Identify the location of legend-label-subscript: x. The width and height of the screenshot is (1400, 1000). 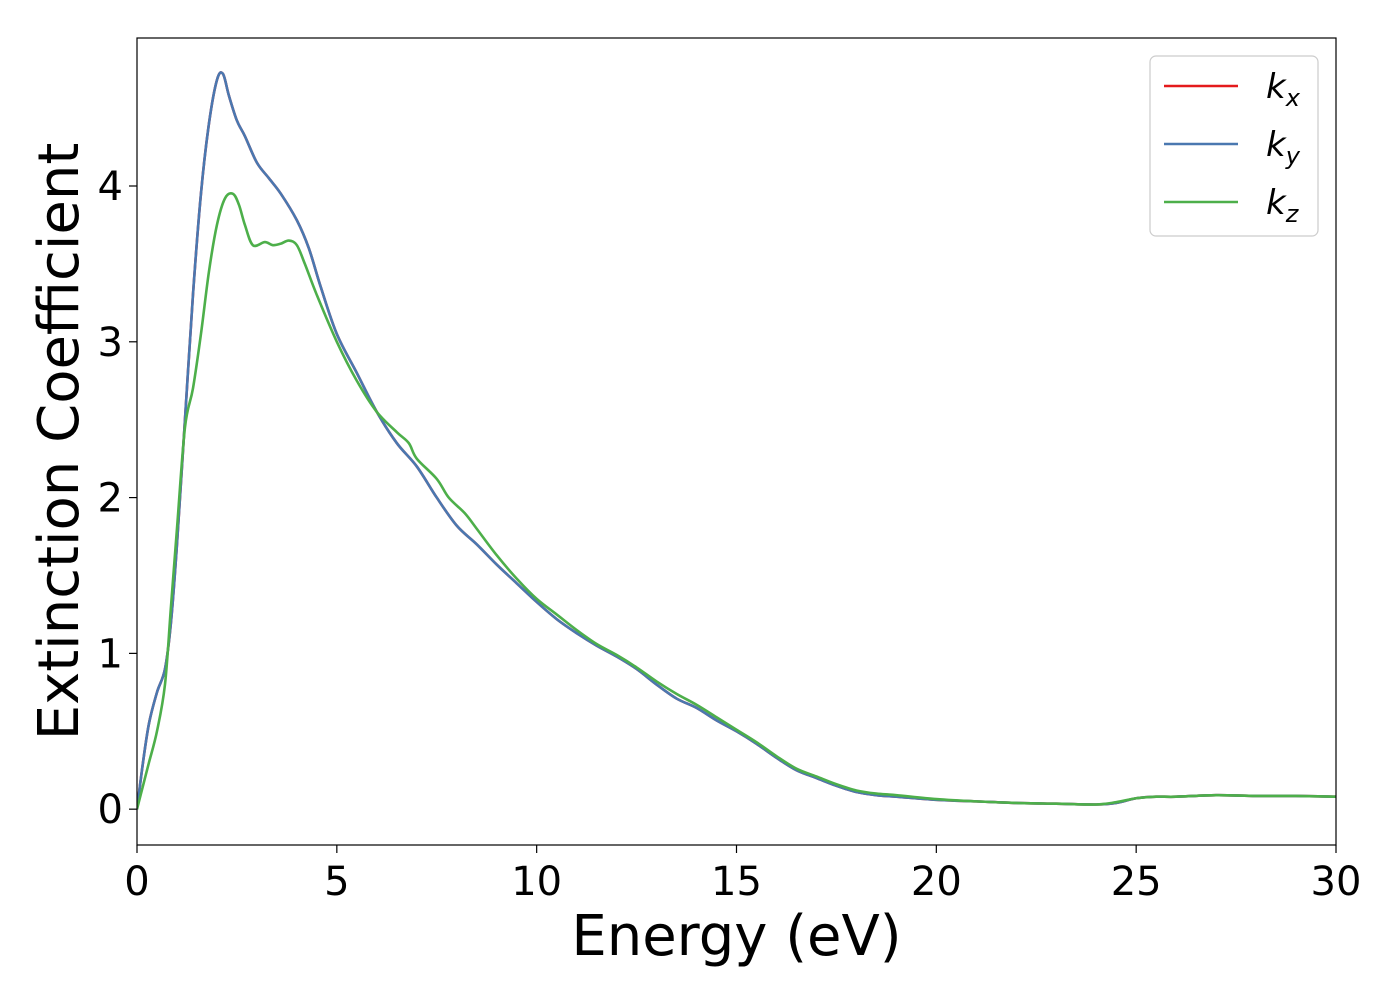
(1293, 98).